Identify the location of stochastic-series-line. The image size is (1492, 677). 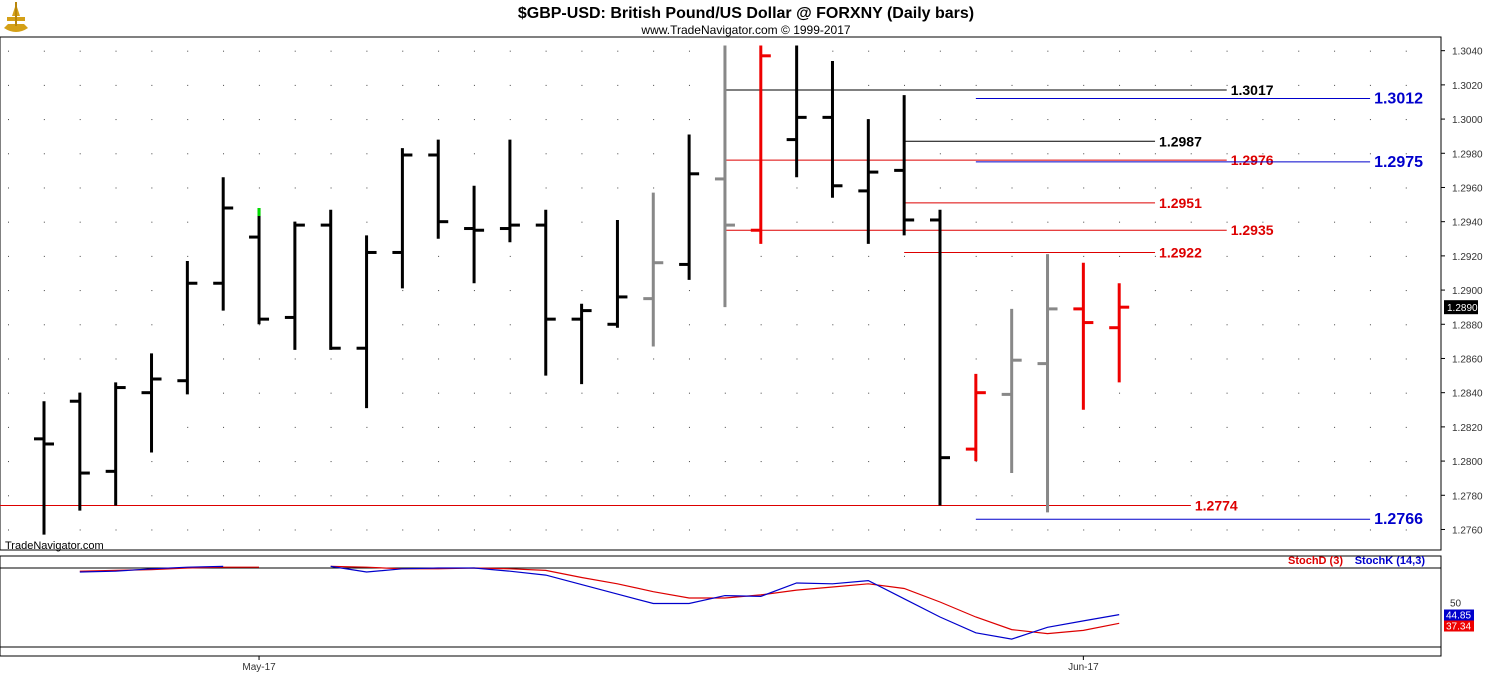
(599, 602).